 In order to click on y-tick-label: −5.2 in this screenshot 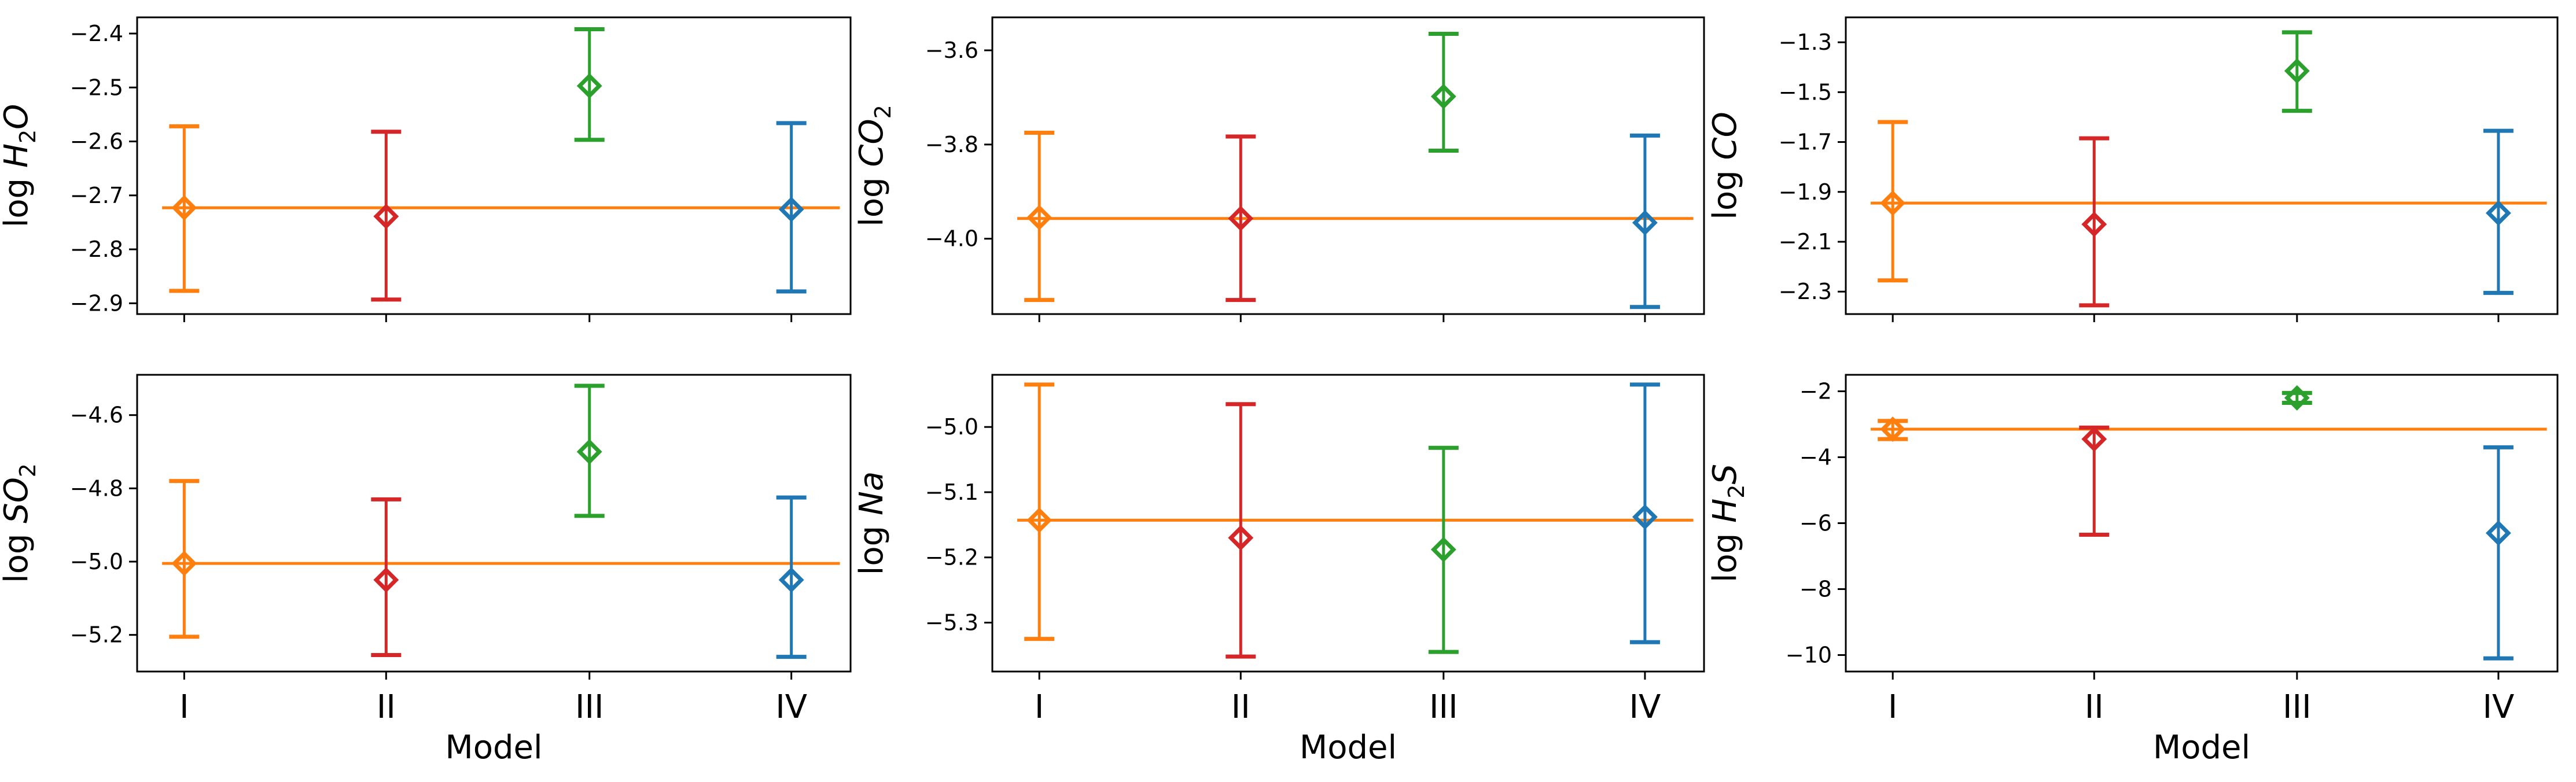, I will do `click(96, 635)`.